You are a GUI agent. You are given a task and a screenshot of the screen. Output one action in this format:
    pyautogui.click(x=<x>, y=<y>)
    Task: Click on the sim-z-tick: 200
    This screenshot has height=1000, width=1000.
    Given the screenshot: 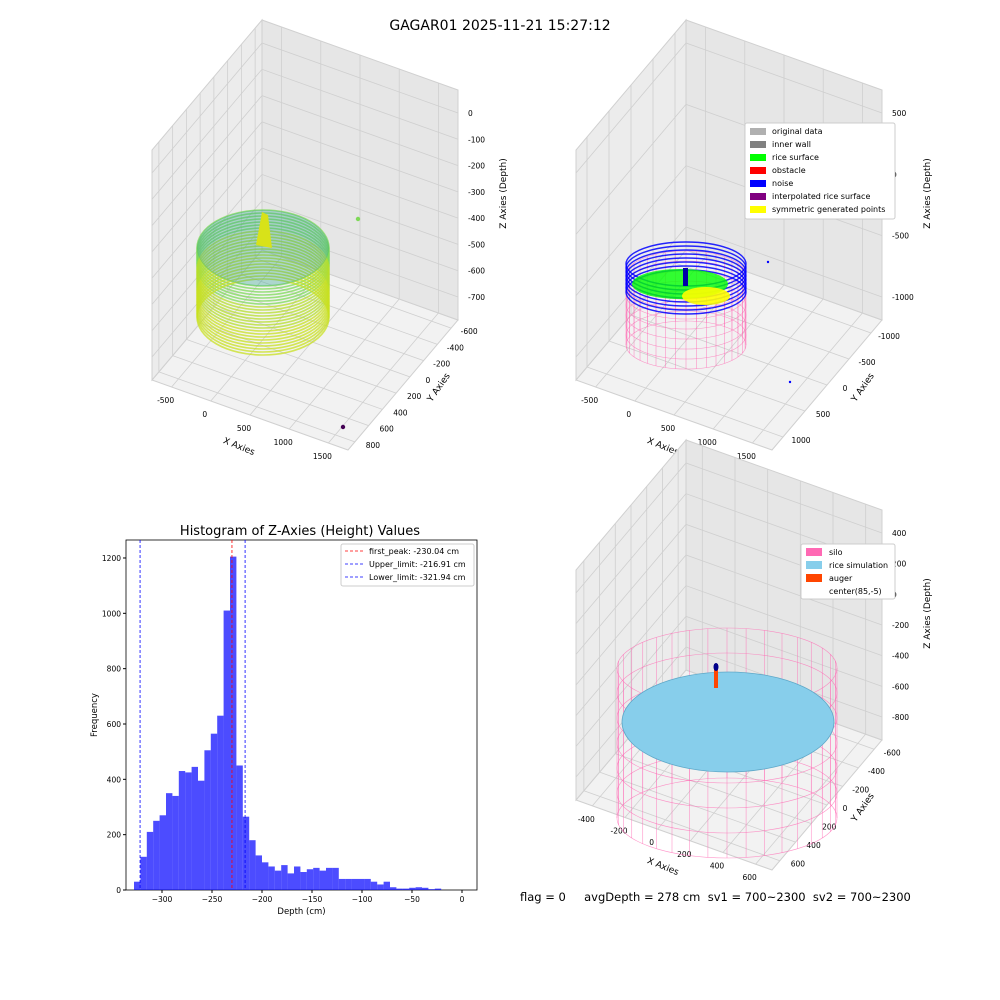 What is the action you would take?
    pyautogui.click(x=899, y=564)
    